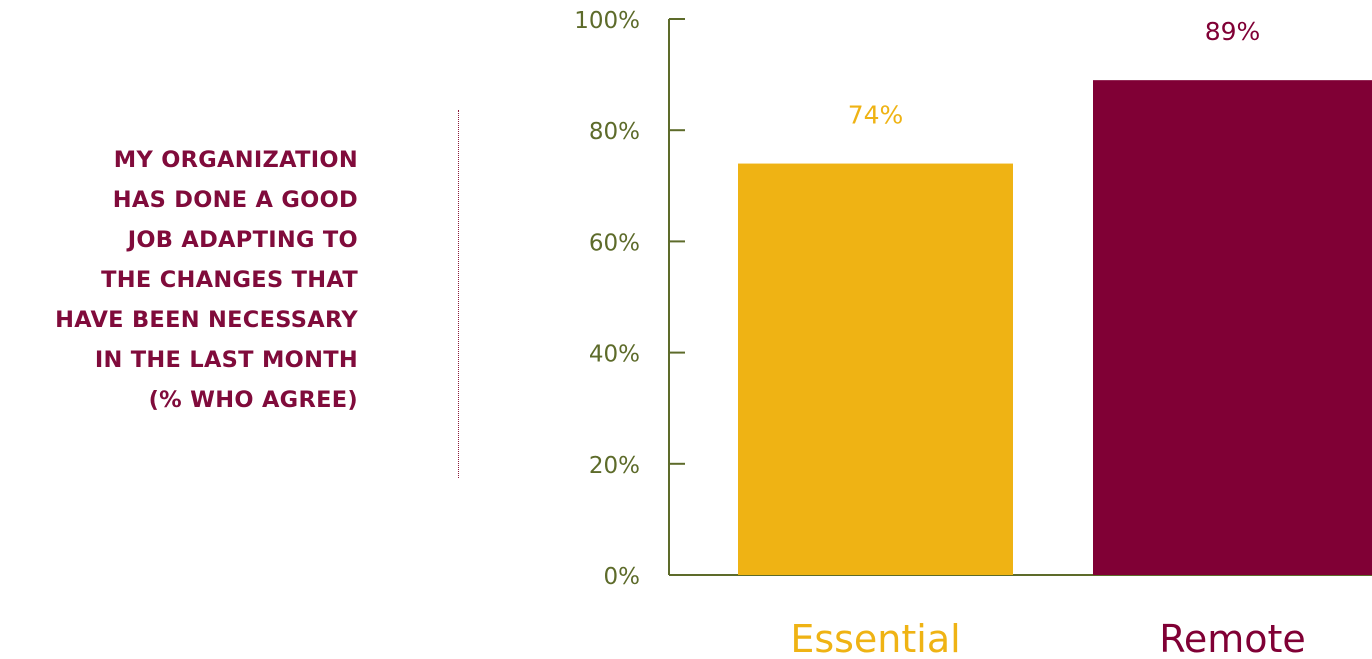  I want to click on y-tick-label: 80%, so click(614, 132).